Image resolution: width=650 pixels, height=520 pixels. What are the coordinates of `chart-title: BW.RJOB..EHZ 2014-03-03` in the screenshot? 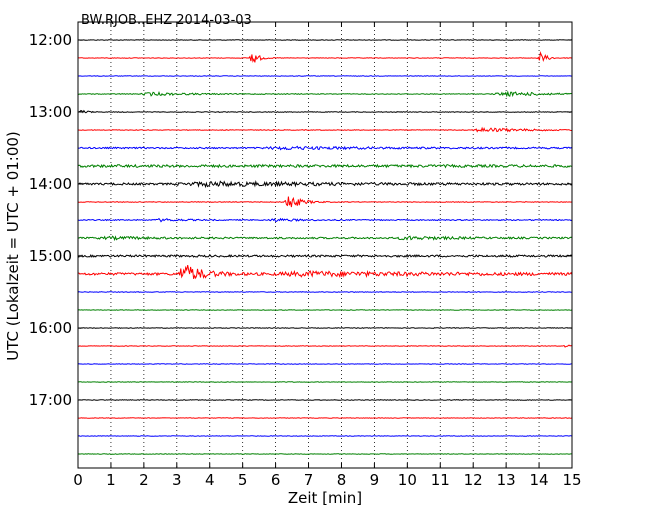 It's located at (166, 20).